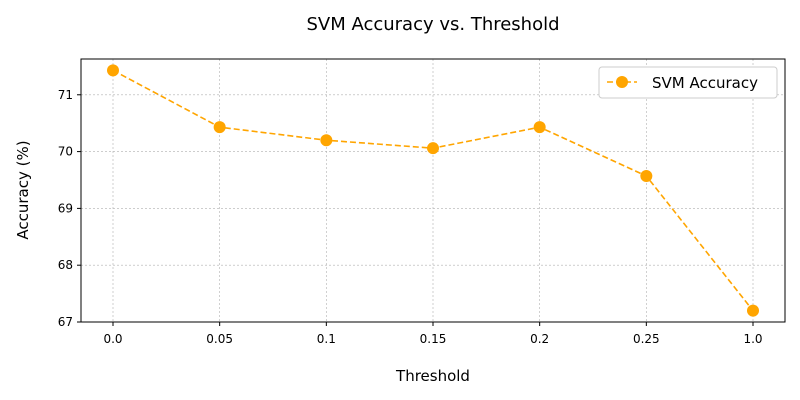 The width and height of the screenshot is (800, 400). I want to click on x-tick-label: 0.05, so click(219, 339).